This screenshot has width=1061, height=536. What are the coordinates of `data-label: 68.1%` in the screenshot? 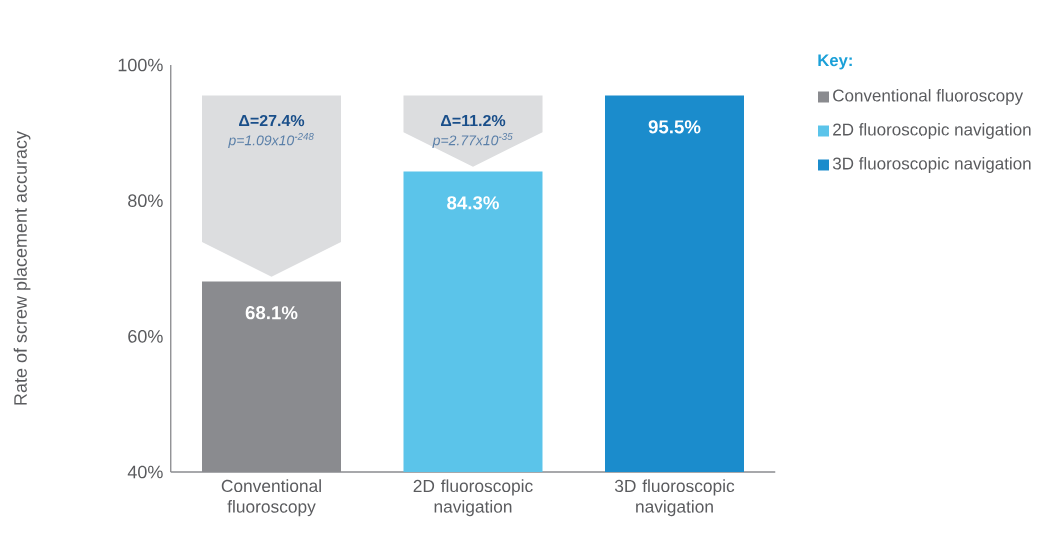 It's located at (271, 313).